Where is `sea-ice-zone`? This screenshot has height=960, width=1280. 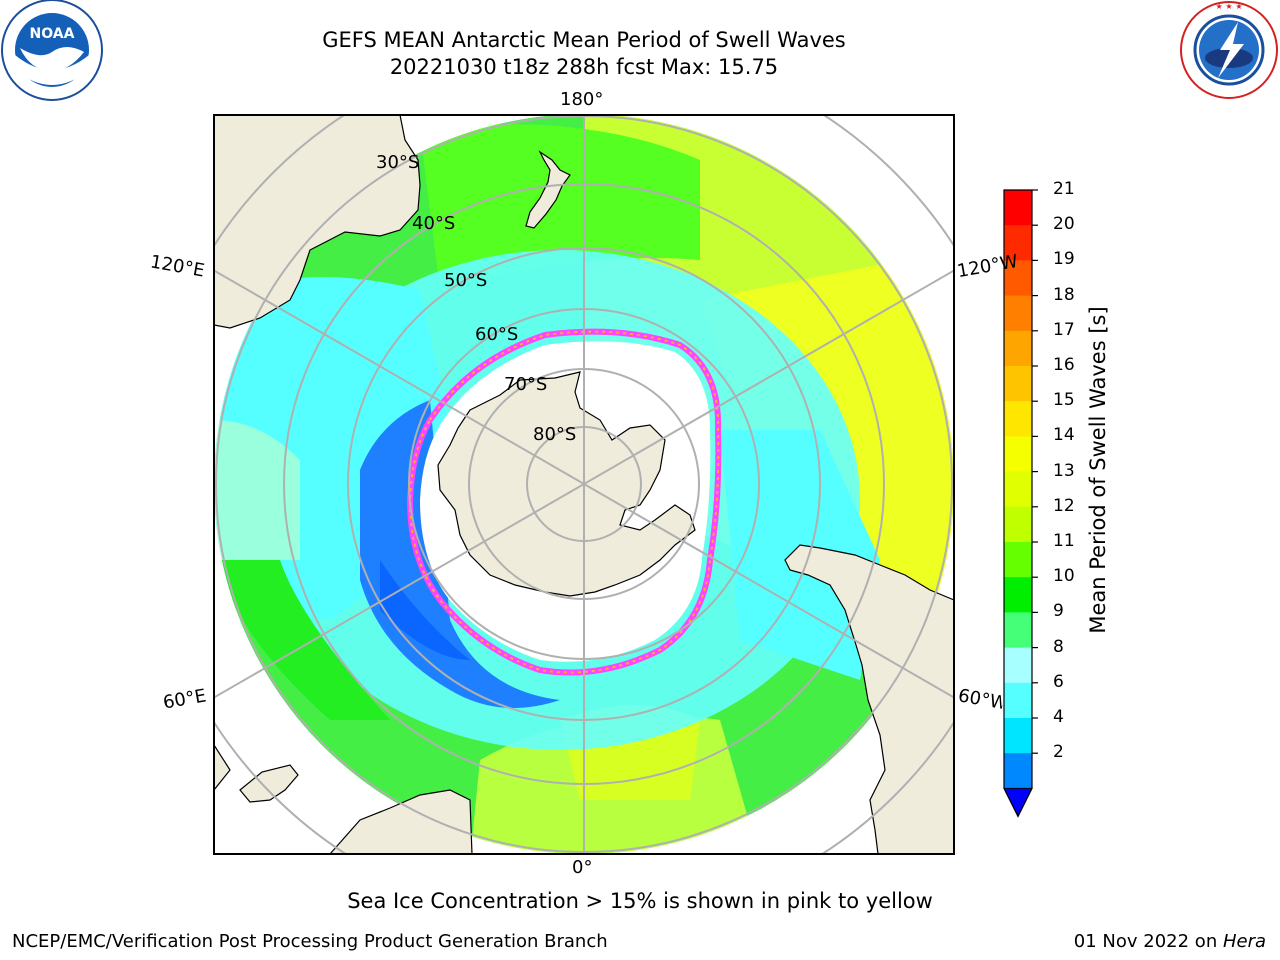
sea-ice-zone is located at coordinates (564, 502).